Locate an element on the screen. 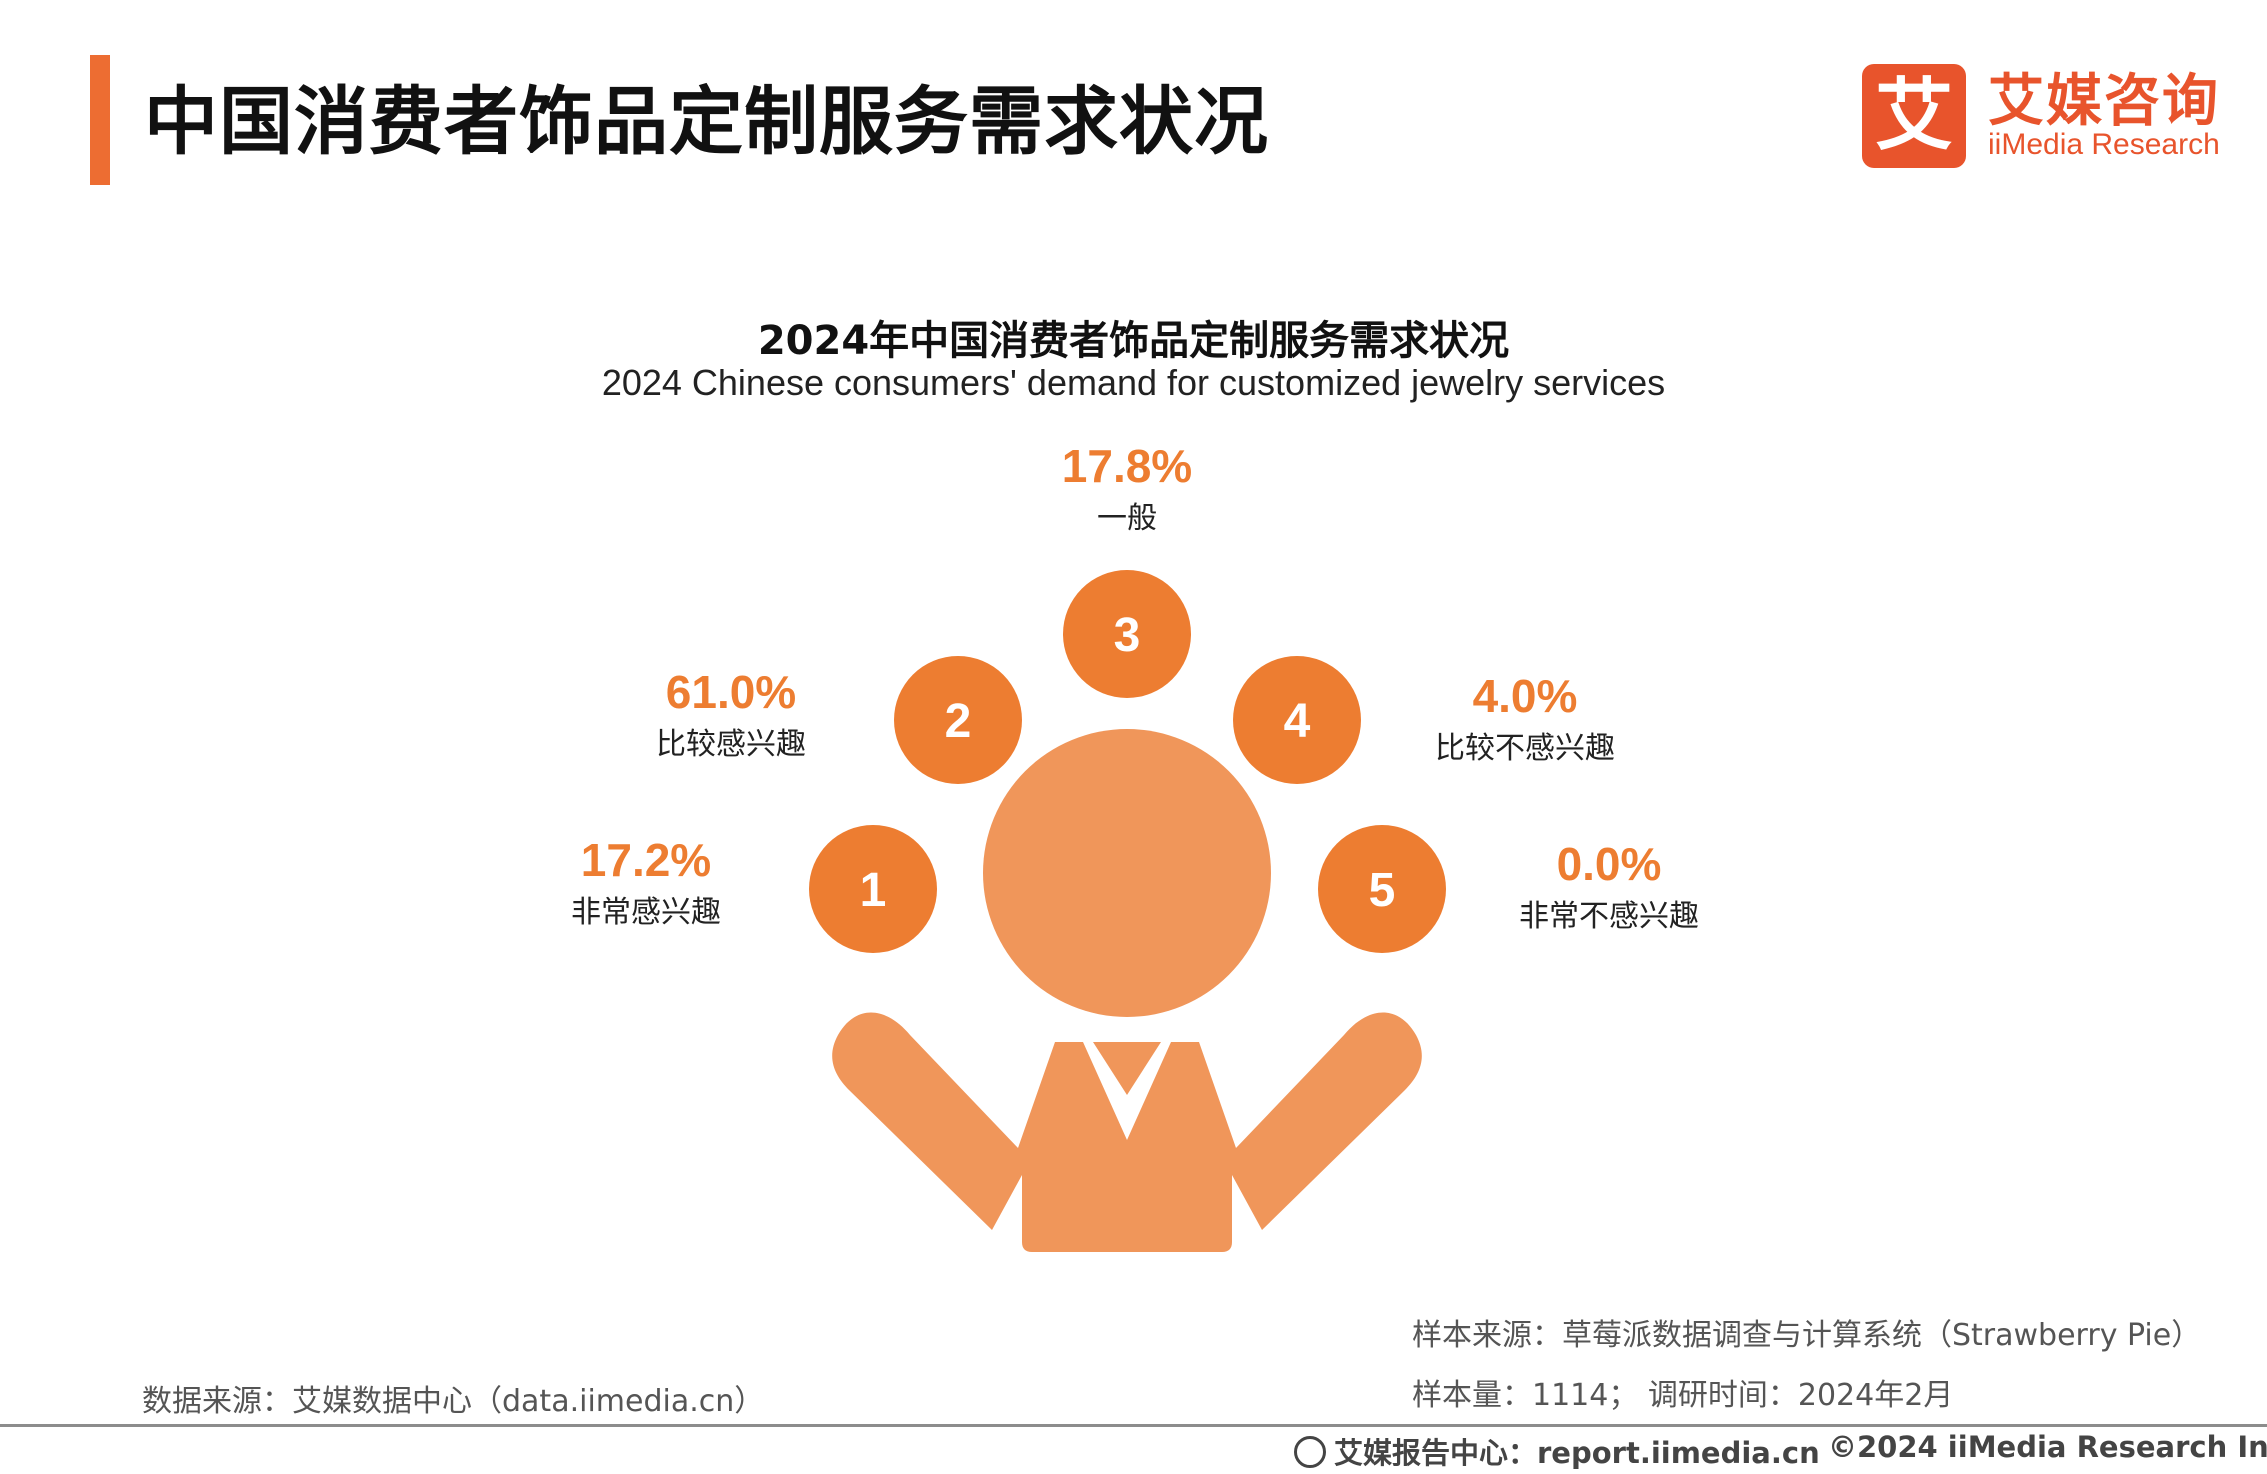 This screenshot has height=1474, width=2267. logo-cn-text: 艾媒咨询 is located at coordinates (2104, 101).